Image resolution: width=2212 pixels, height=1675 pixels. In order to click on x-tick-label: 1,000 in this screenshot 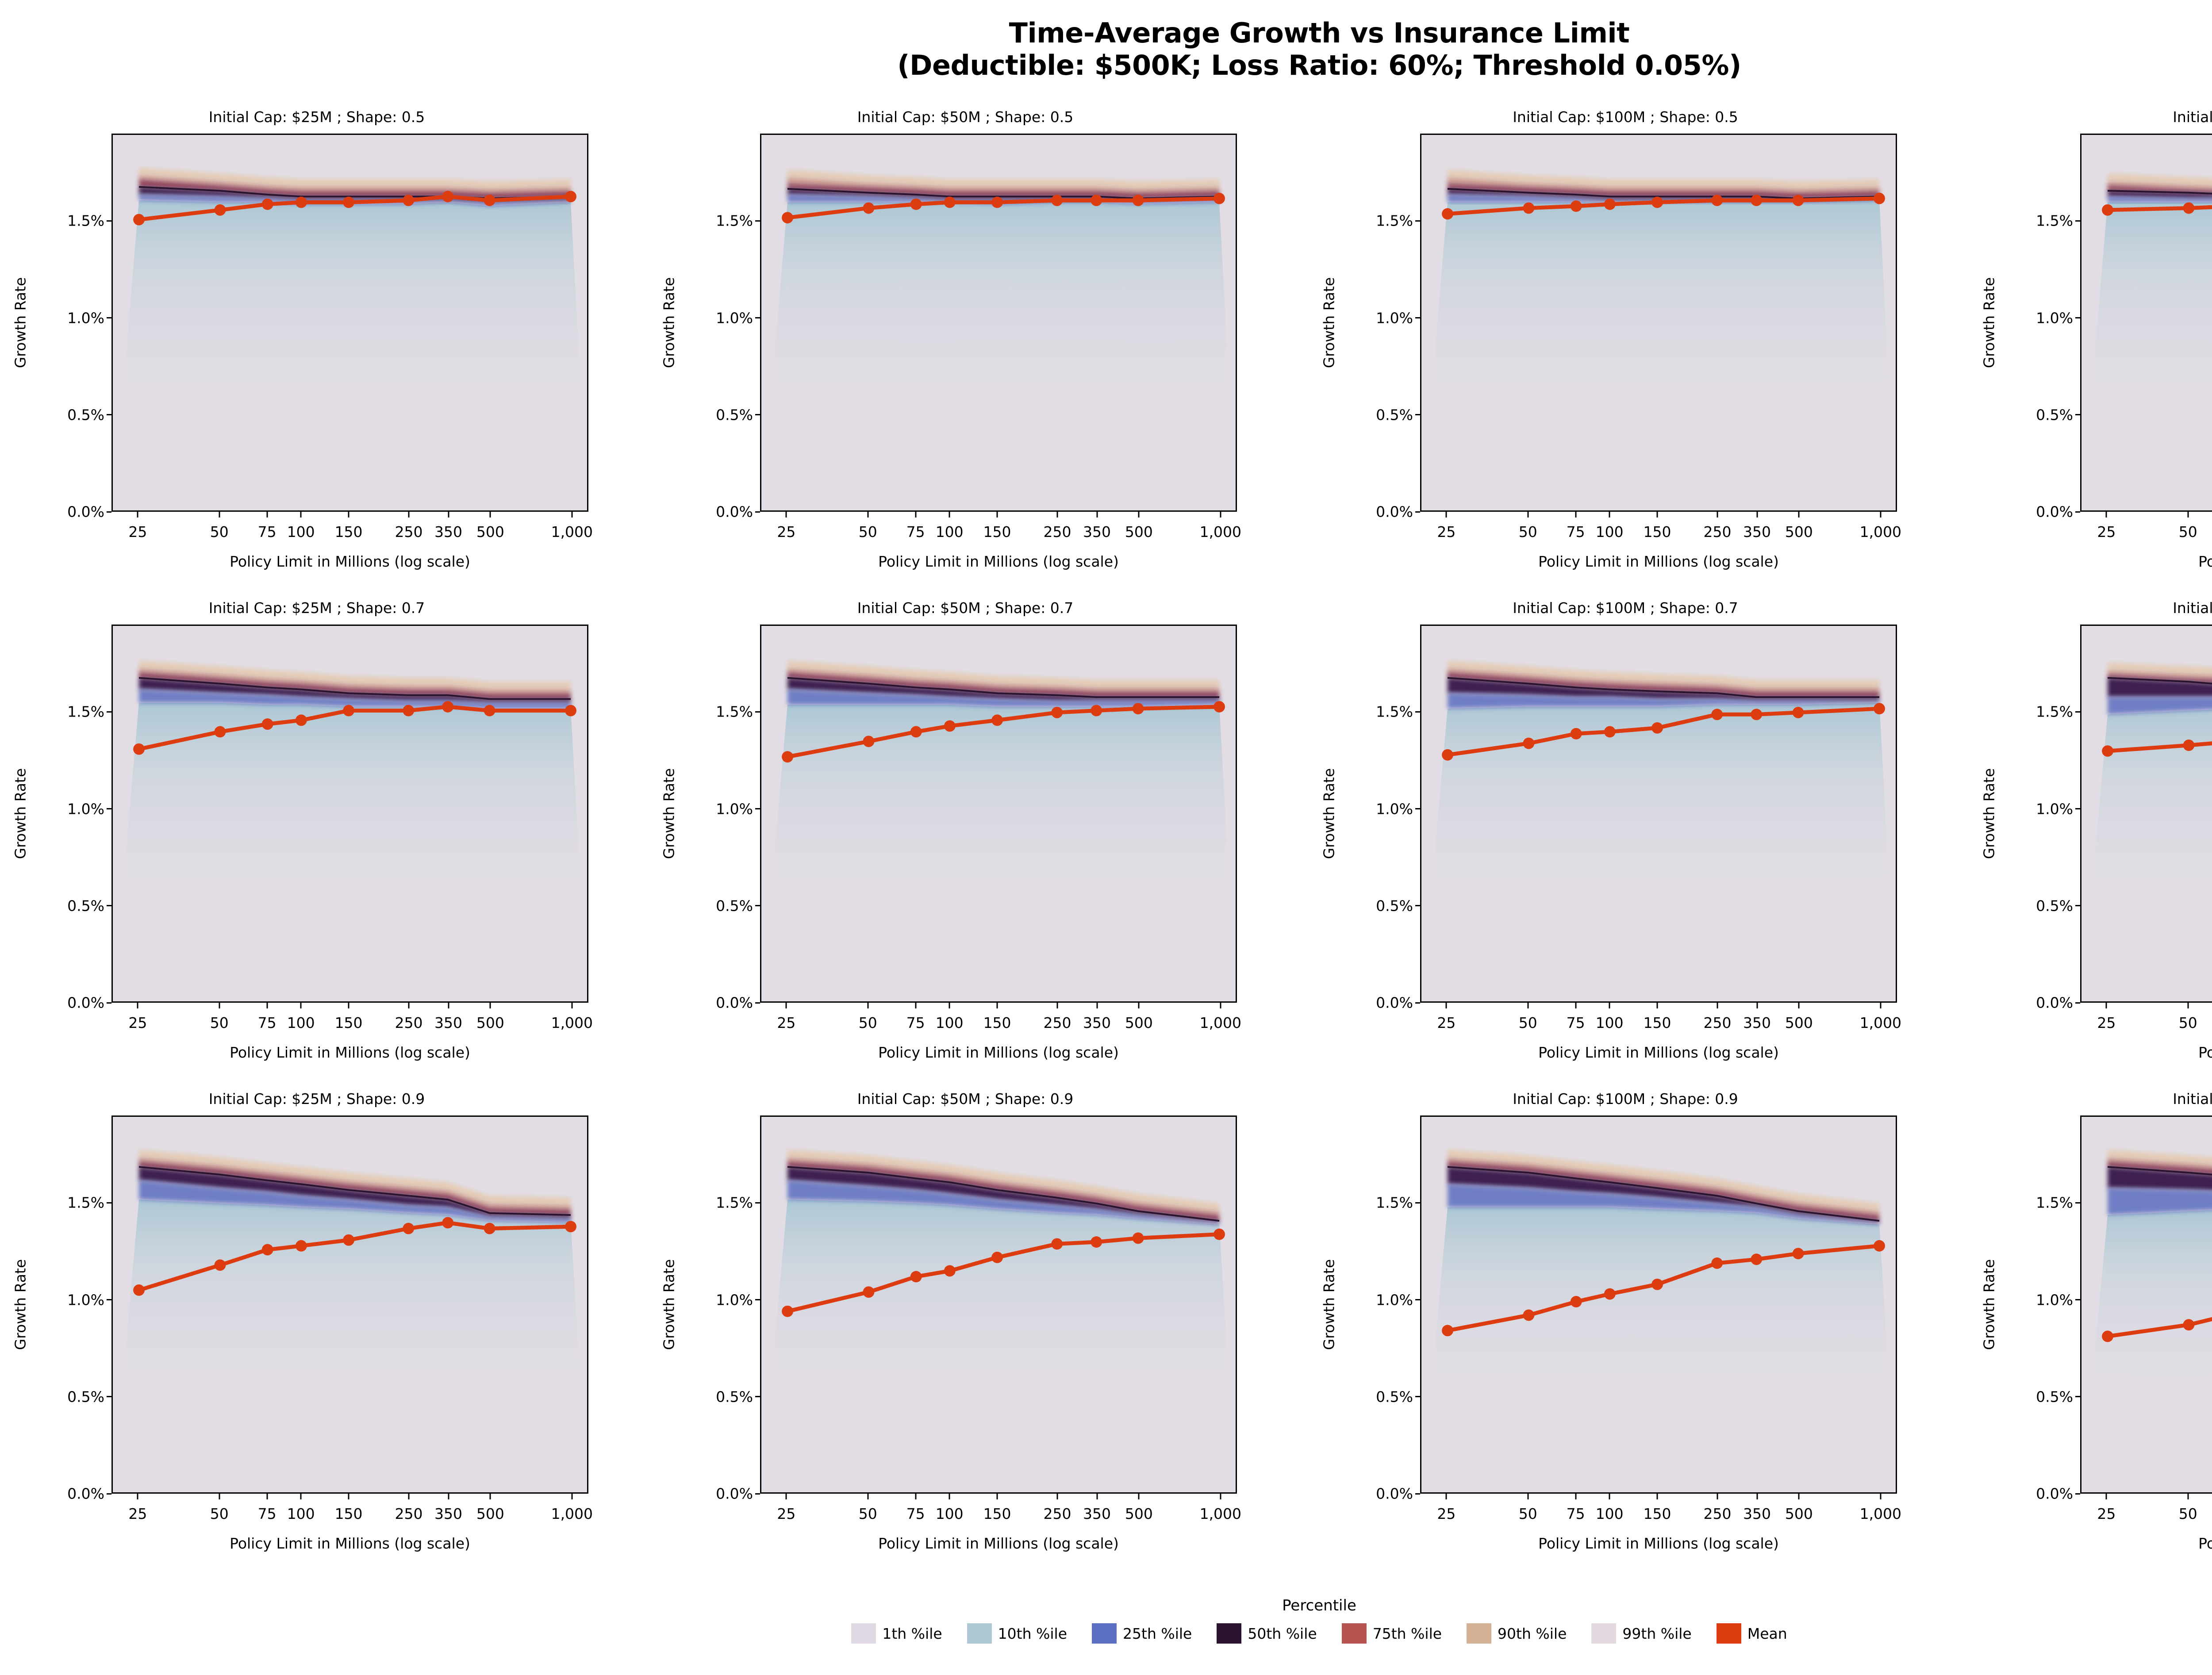, I will do `click(1881, 531)`.